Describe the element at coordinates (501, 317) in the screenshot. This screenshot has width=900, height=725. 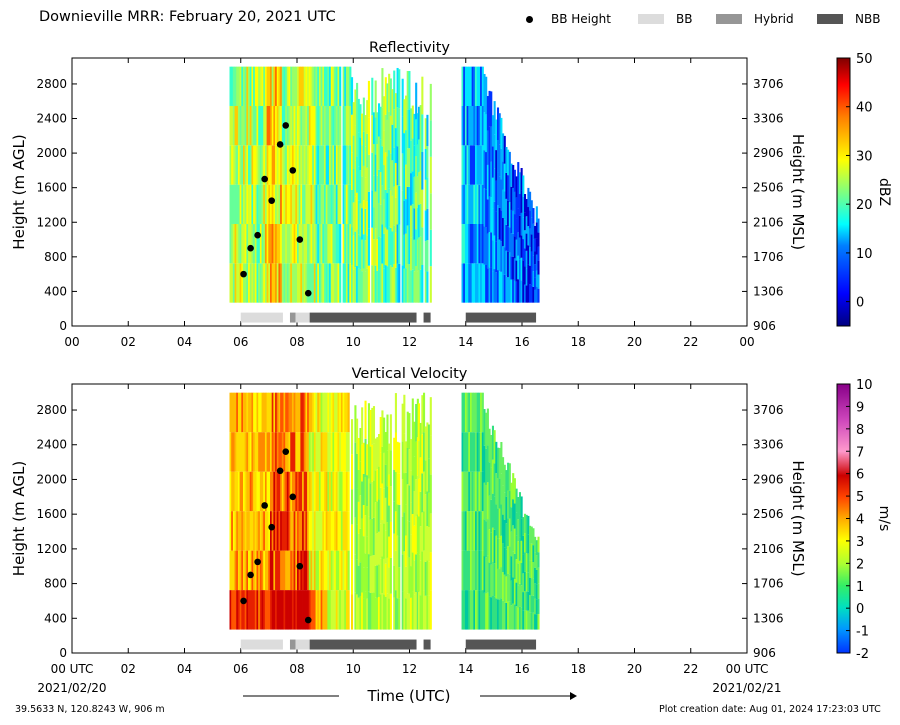
I see `classification-bar-nbb` at that location.